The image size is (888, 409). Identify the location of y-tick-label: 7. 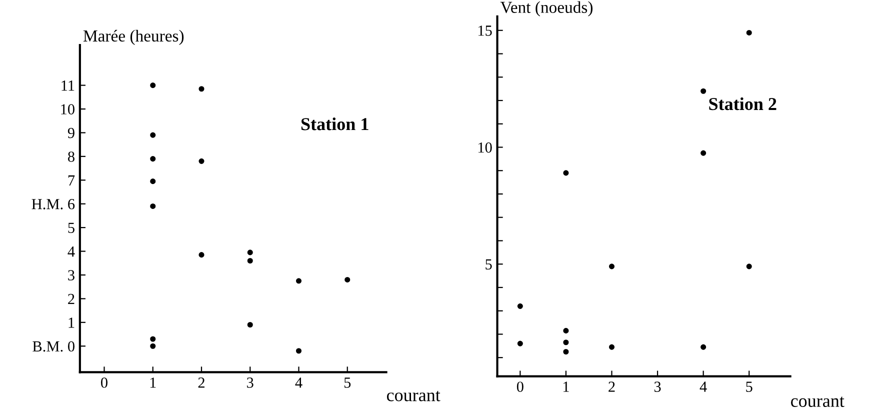
(71, 180).